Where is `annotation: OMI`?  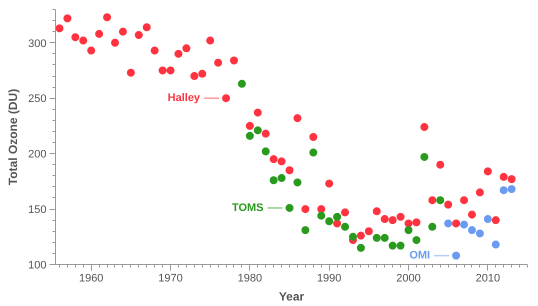 annotation: OMI is located at coordinates (419, 256).